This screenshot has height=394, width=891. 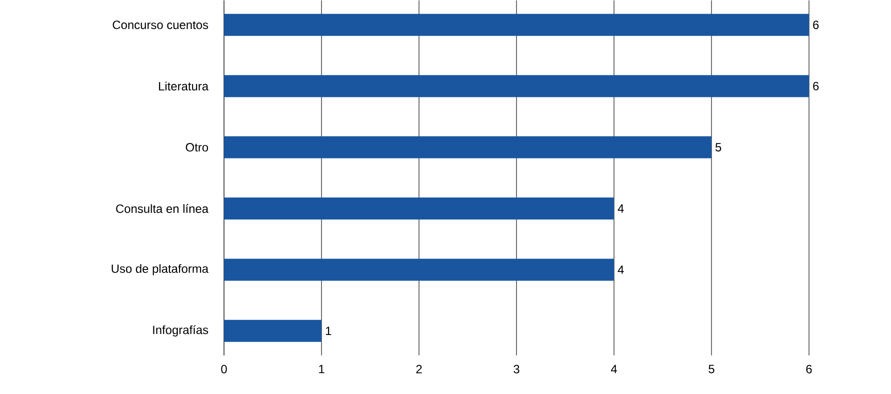 I want to click on y-tick-label: Infografías, so click(x=180, y=330).